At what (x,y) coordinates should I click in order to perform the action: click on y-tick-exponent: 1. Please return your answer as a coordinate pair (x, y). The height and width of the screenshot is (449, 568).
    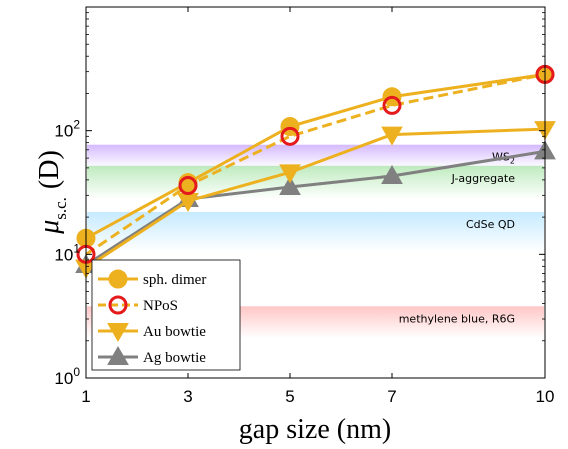
    Looking at the image, I should click on (76, 248).